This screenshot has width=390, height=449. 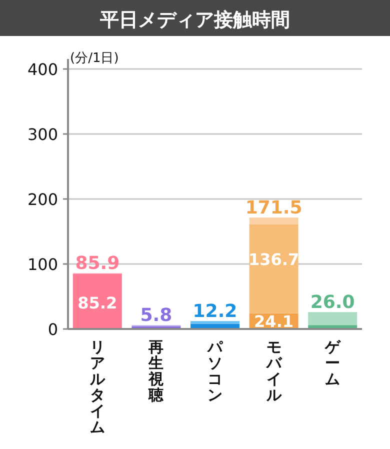 What do you see at coordinates (156, 315) in the screenshot?
I see `total-label: 5.8` at bounding box center [156, 315].